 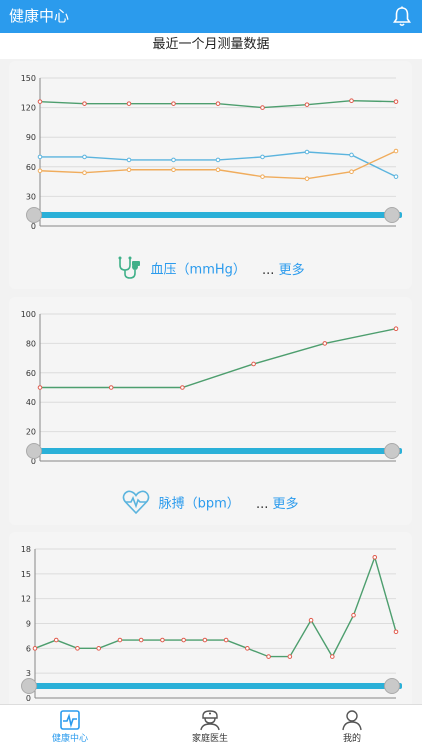 I want to click on y-tick-label: 30, so click(x=31, y=196).